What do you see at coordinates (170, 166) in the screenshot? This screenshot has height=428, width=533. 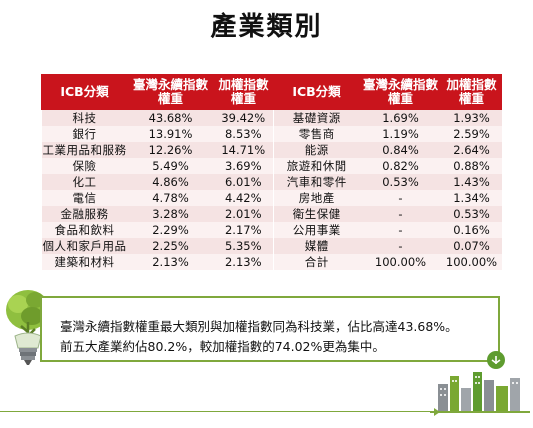 I see `cell-sustain-weight-1: 5.49%` at bounding box center [170, 166].